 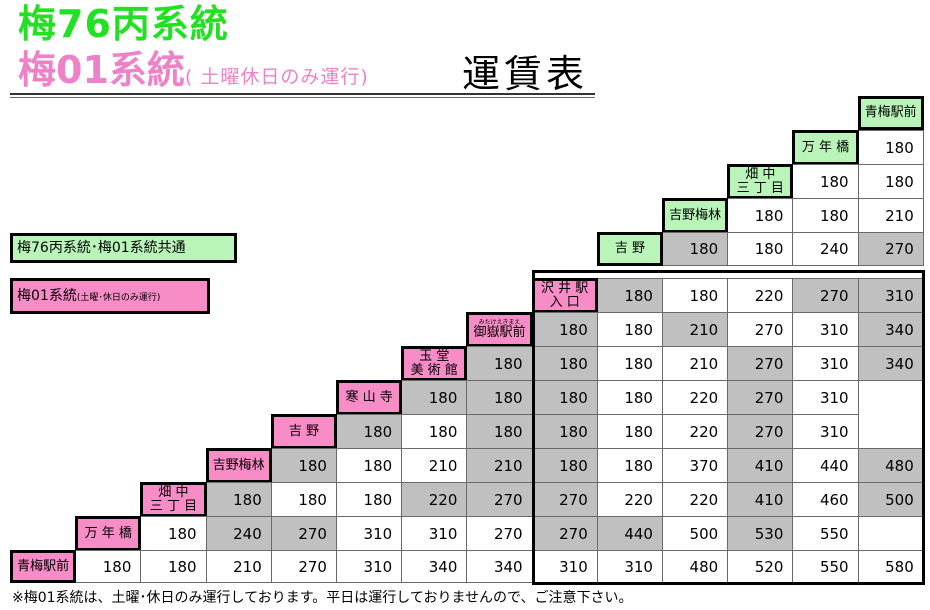 I want to click on legend-weekend-note: (土曜･休日のみ運行), so click(x=118, y=298).